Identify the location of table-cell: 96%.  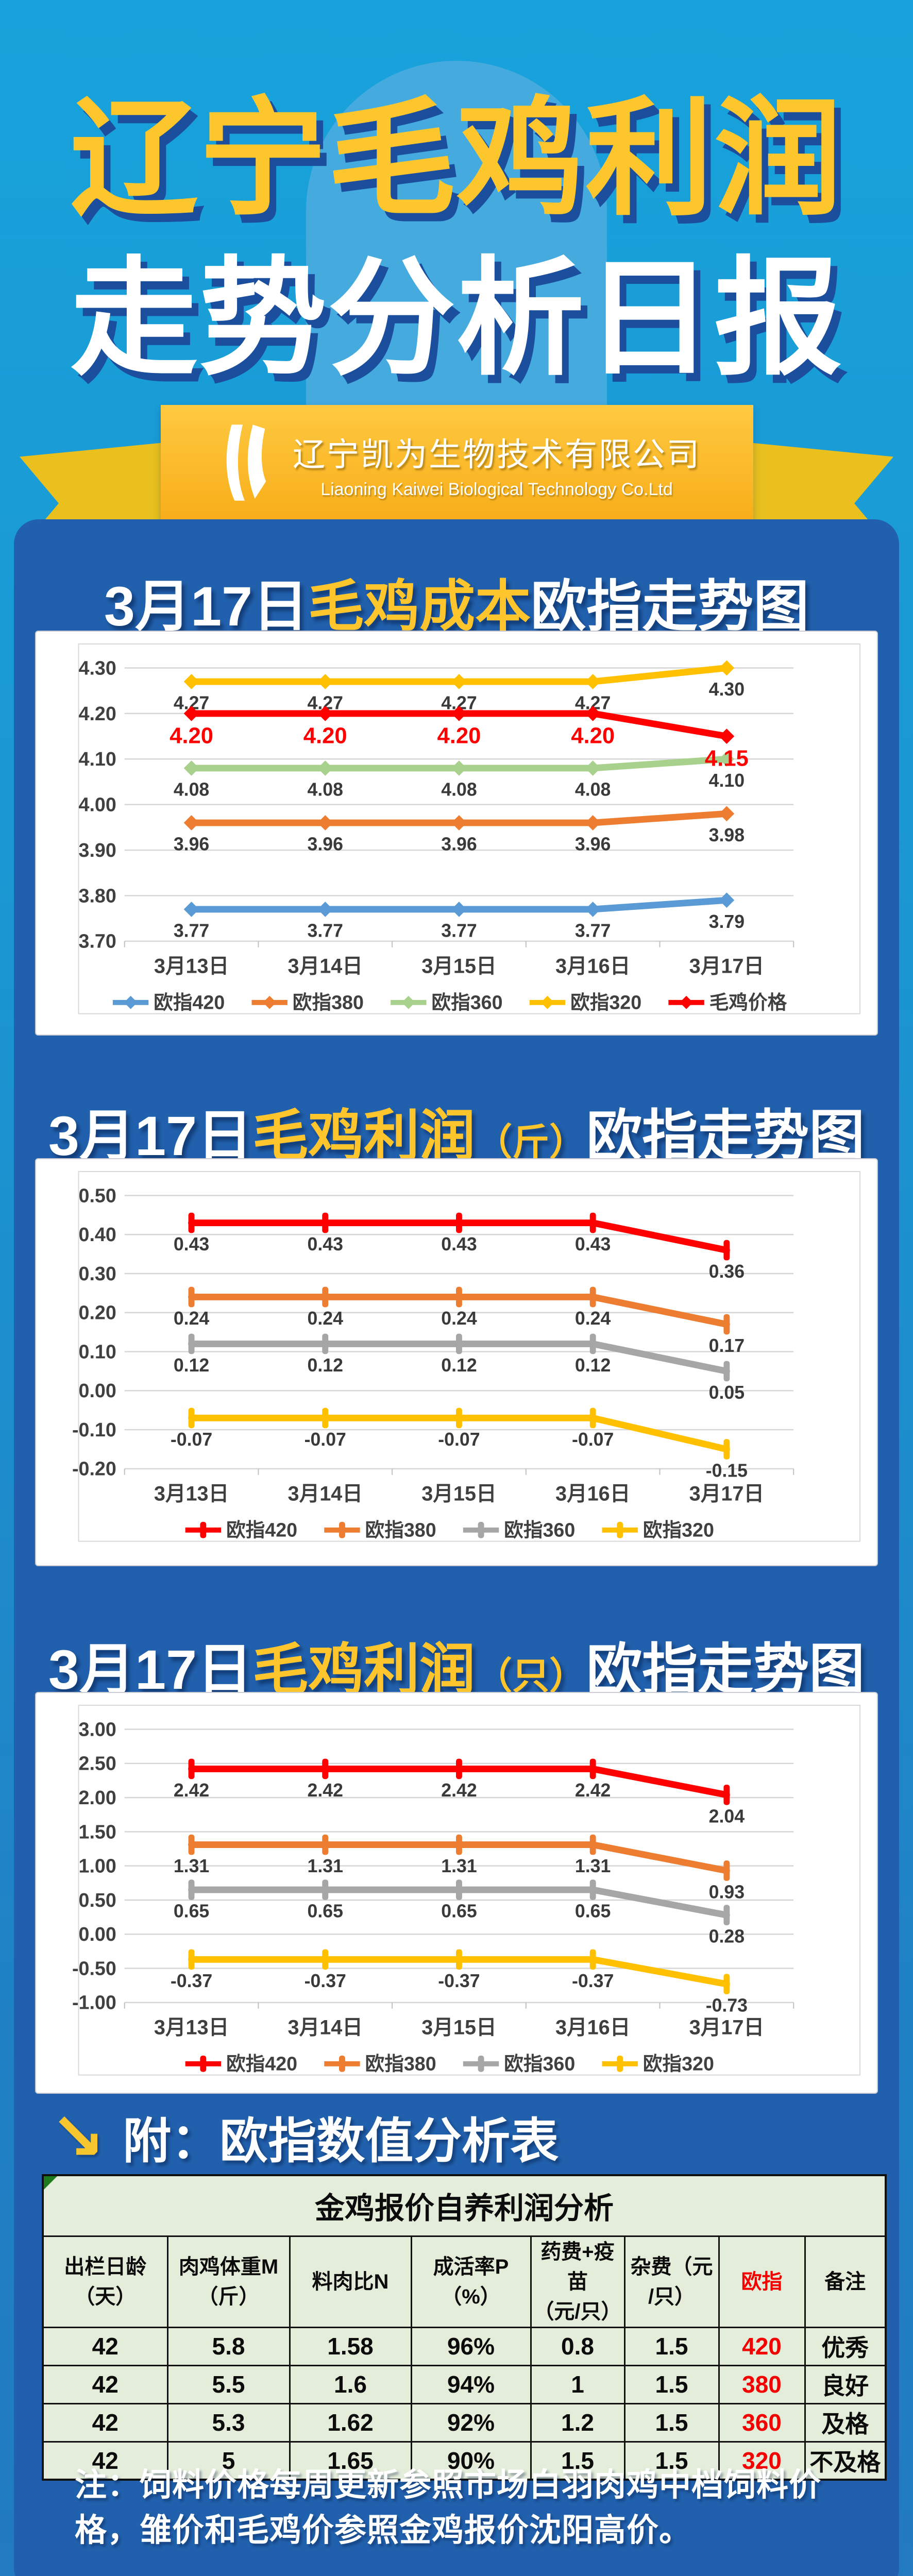
(471, 2346).